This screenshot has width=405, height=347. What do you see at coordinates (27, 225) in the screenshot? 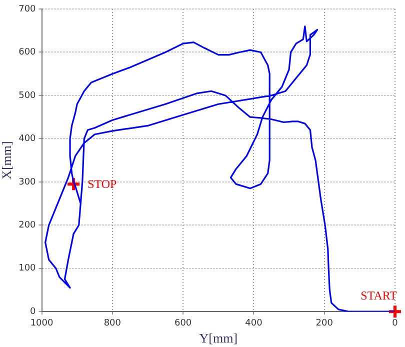
I see `y-tick-label: 200` at bounding box center [27, 225].